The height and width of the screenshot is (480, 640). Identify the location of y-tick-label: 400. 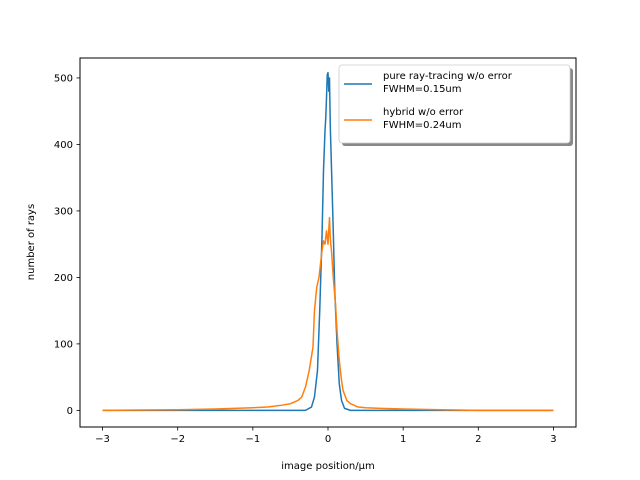
(63, 145).